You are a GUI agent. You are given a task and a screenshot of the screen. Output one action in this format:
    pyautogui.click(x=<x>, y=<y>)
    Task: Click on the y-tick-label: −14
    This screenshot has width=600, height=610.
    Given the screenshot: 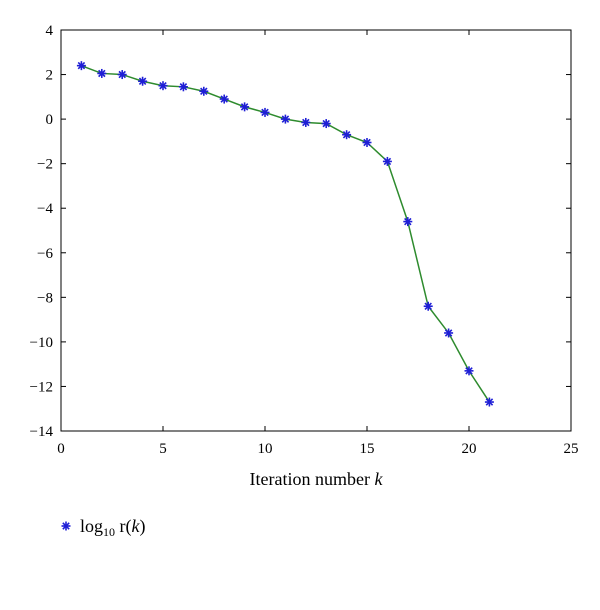 What is the action you would take?
    pyautogui.click(x=42, y=432)
    